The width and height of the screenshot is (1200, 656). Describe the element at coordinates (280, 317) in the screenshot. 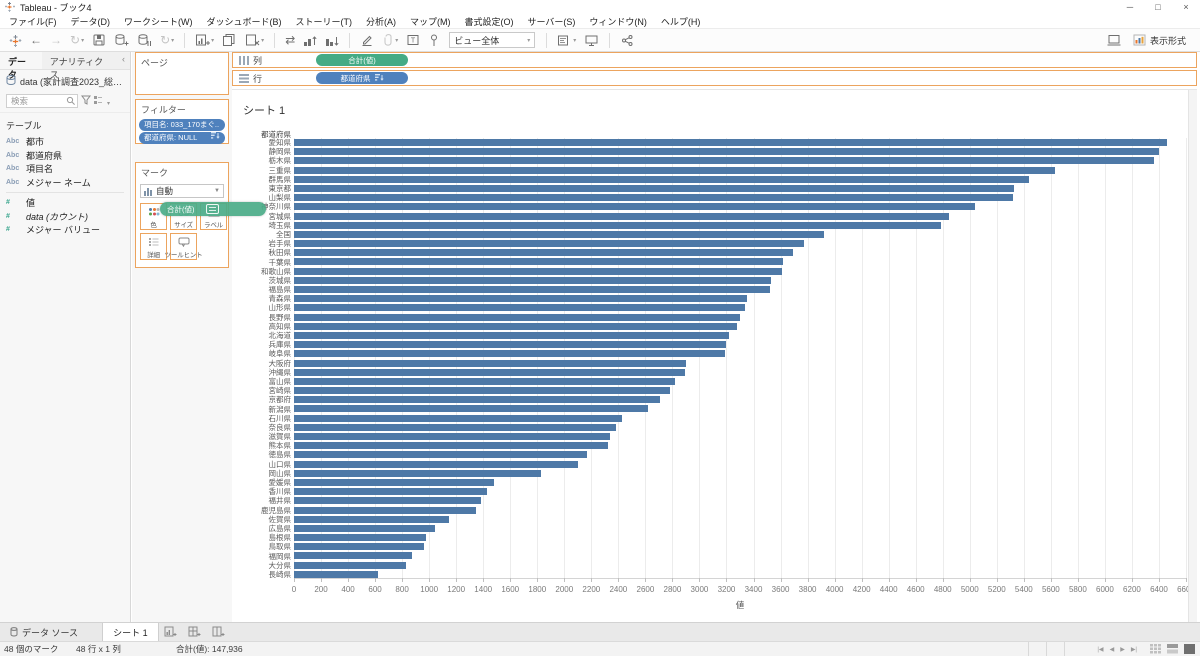

I see `bar-category-label: 長野県` at that location.